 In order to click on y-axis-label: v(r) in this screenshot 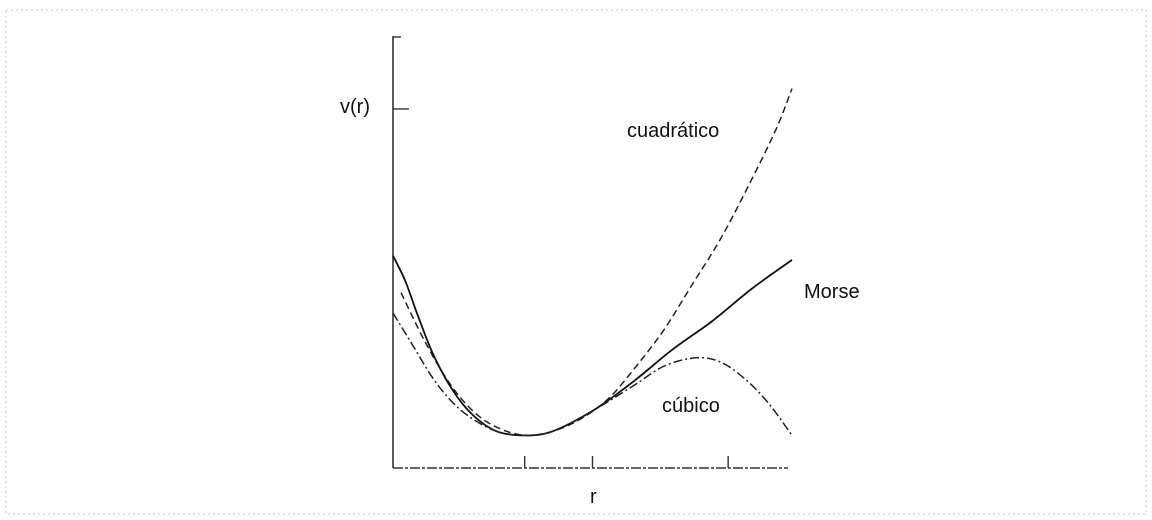, I will do `click(355, 107)`.